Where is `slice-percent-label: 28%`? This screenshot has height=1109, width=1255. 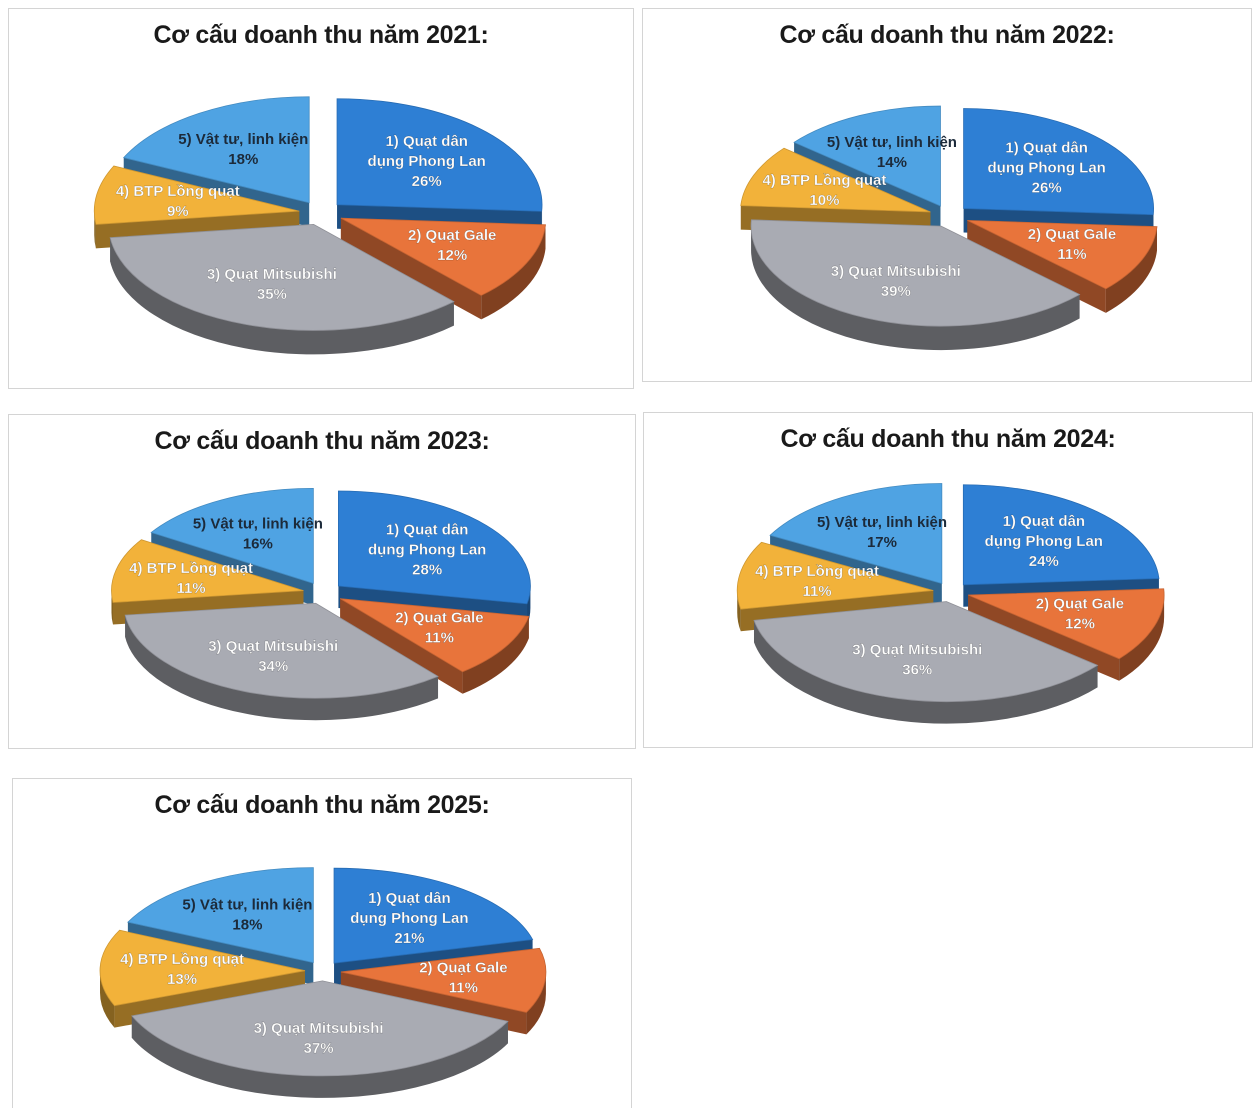
slice-percent-label: 28% is located at coordinates (427, 570).